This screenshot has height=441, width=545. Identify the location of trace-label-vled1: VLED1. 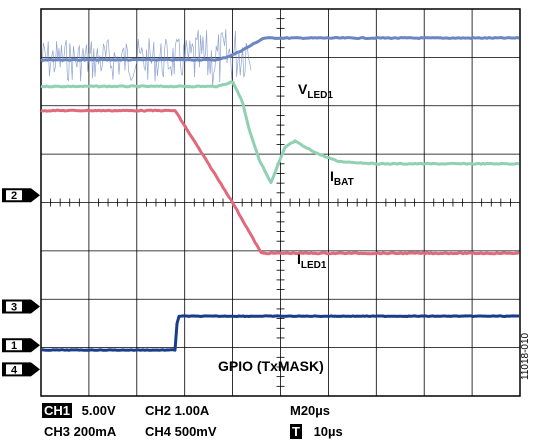
(315, 91).